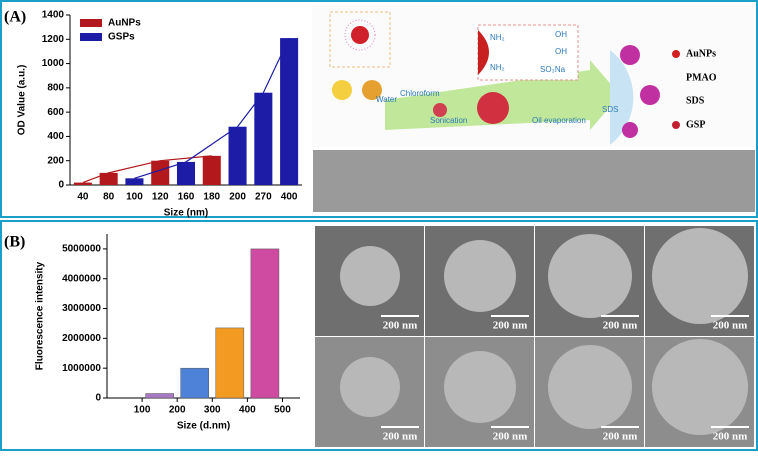 The height and width of the screenshot is (456, 758). What do you see at coordinates (186, 197) in the screenshot?
I see `x-tick-label: 160` at bounding box center [186, 197].